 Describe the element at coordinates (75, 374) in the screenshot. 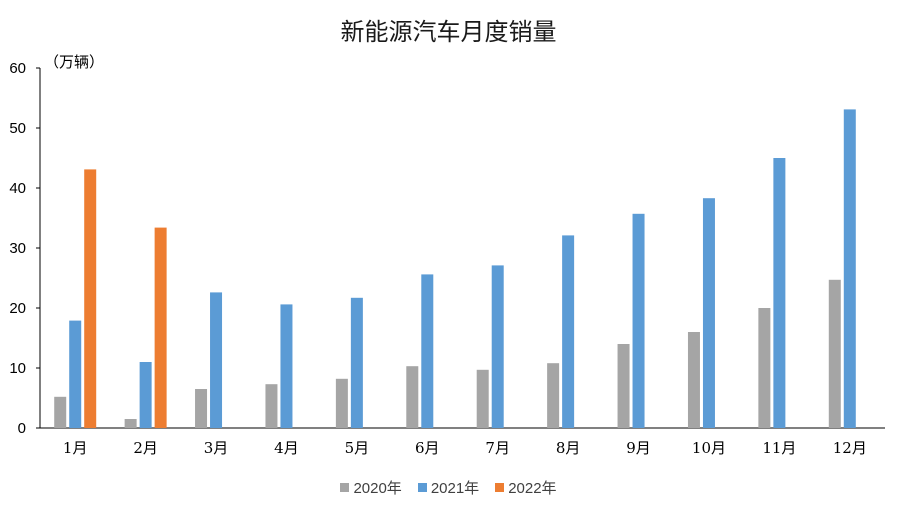

I see `bar-2021年-1月` at that location.